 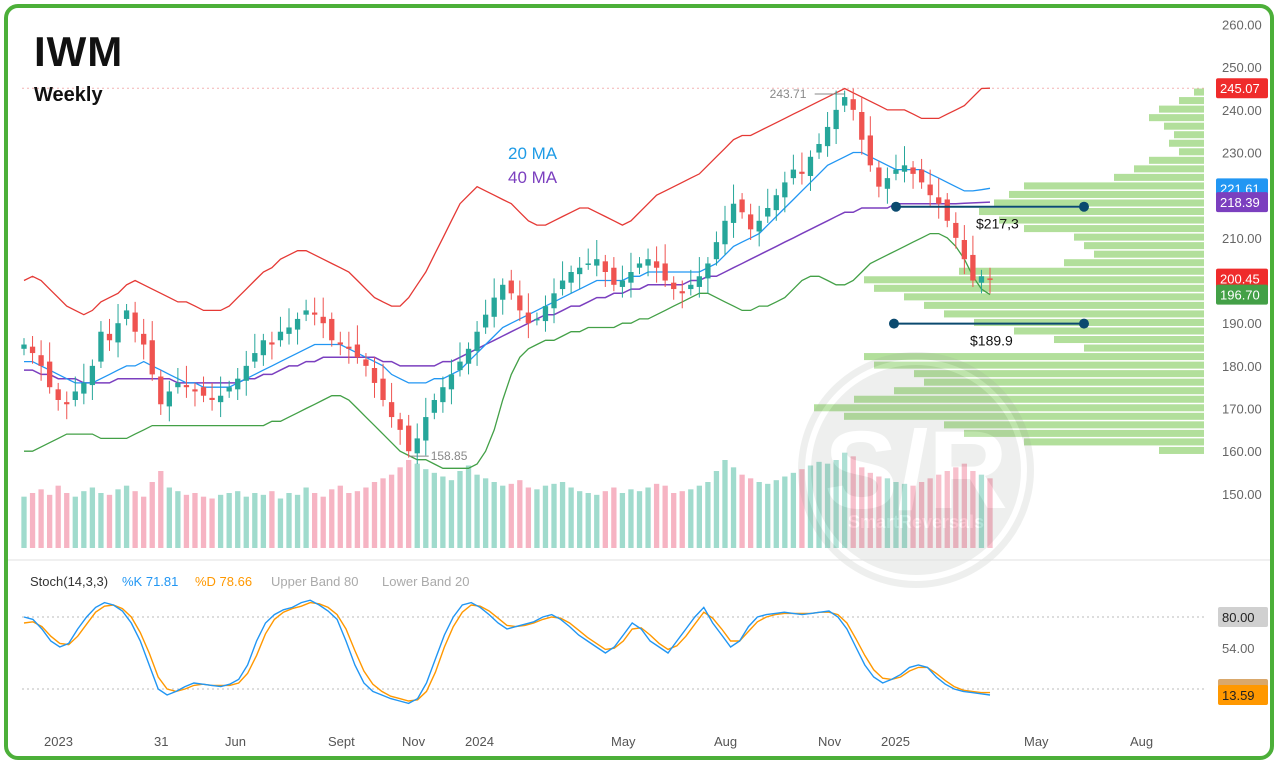 What do you see at coordinates (1240, 295) in the screenshot?
I see `price-badge-label: 196.70` at bounding box center [1240, 295].